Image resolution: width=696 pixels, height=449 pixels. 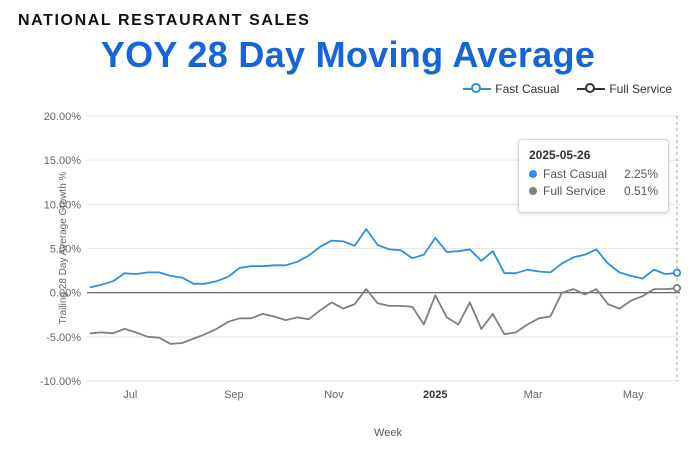 What do you see at coordinates (640, 174) in the screenshot?
I see `tooltip-fast-casual-value: 2.25%` at bounding box center [640, 174].